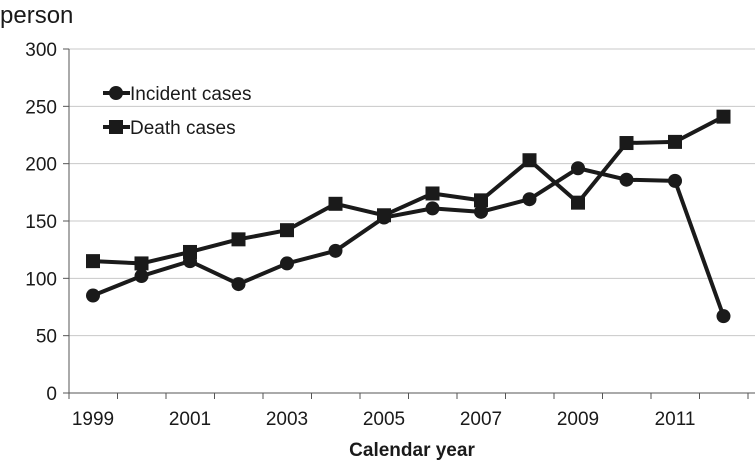 The image size is (755, 462). Describe the element at coordinates (578, 419) in the screenshot. I see `x-tick-label: 2009` at that location.